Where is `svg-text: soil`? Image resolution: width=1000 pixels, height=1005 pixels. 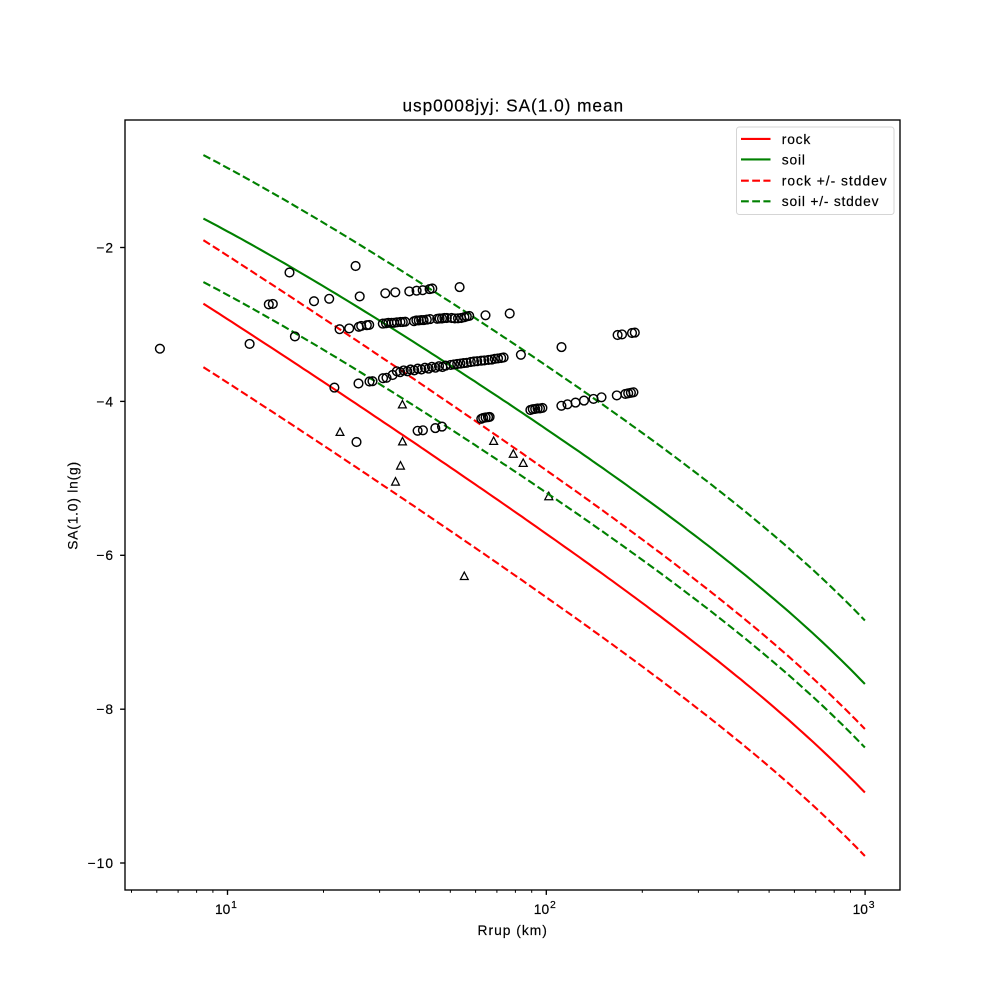
svg-text: soil is located at coordinates (794, 159).